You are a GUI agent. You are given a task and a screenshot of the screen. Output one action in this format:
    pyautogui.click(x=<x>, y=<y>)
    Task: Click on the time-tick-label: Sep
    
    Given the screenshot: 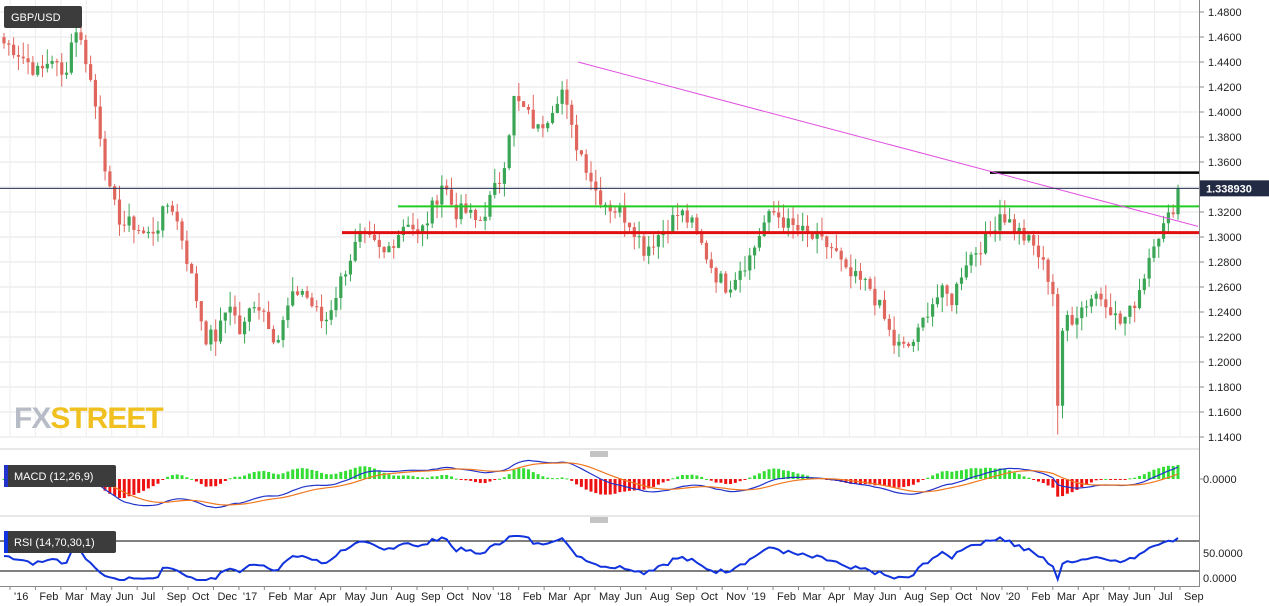 What is the action you would take?
    pyautogui.click(x=177, y=597)
    